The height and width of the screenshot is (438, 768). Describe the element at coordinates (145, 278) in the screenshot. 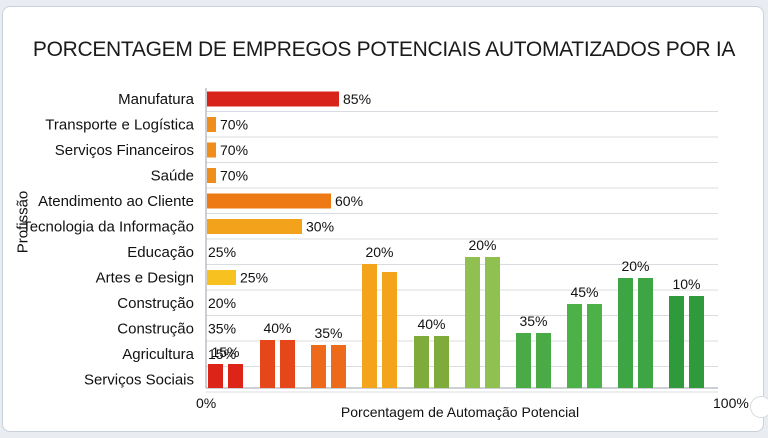

I see `category-label: Artes e Design` at that location.